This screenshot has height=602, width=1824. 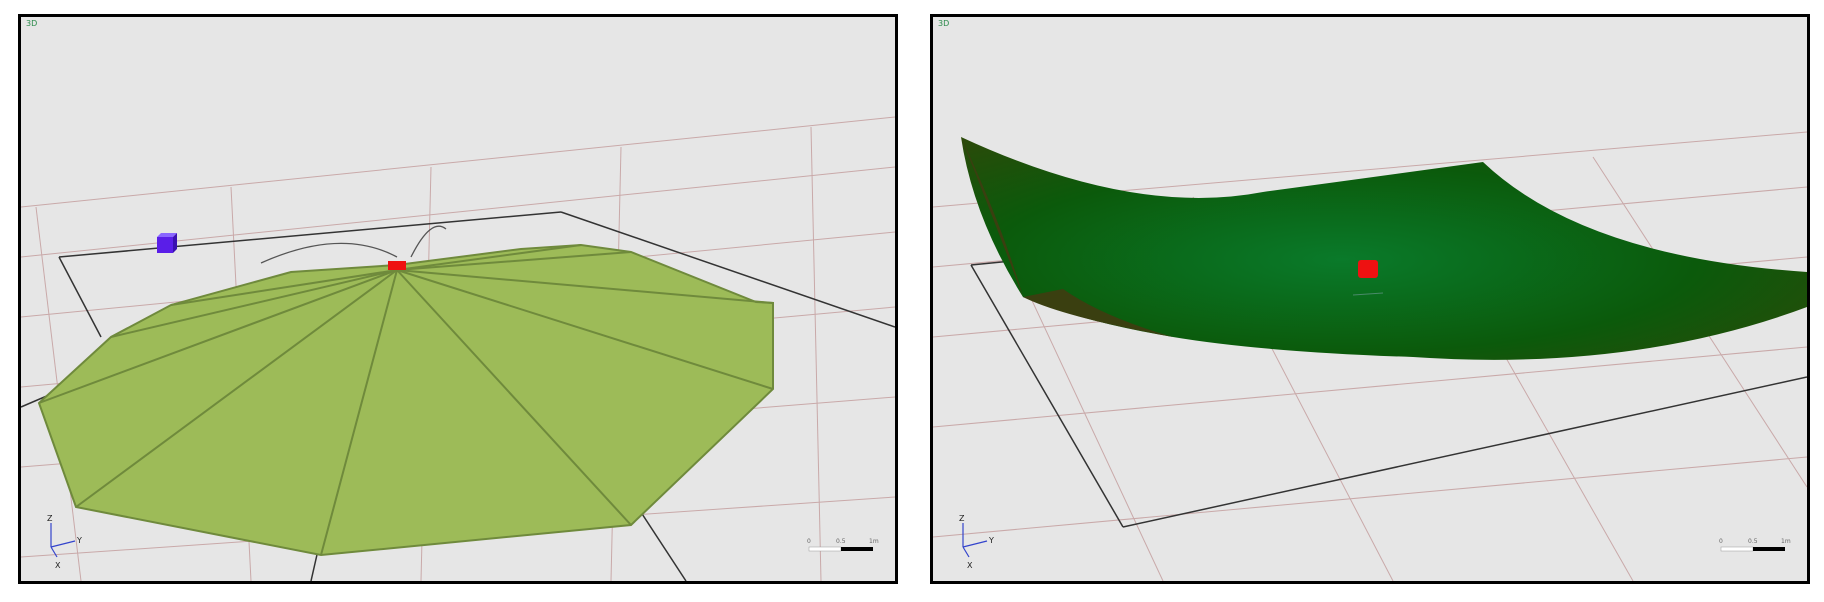 What do you see at coordinates (353, 244) in the screenshot?
I see `control-arcs` at bounding box center [353, 244].